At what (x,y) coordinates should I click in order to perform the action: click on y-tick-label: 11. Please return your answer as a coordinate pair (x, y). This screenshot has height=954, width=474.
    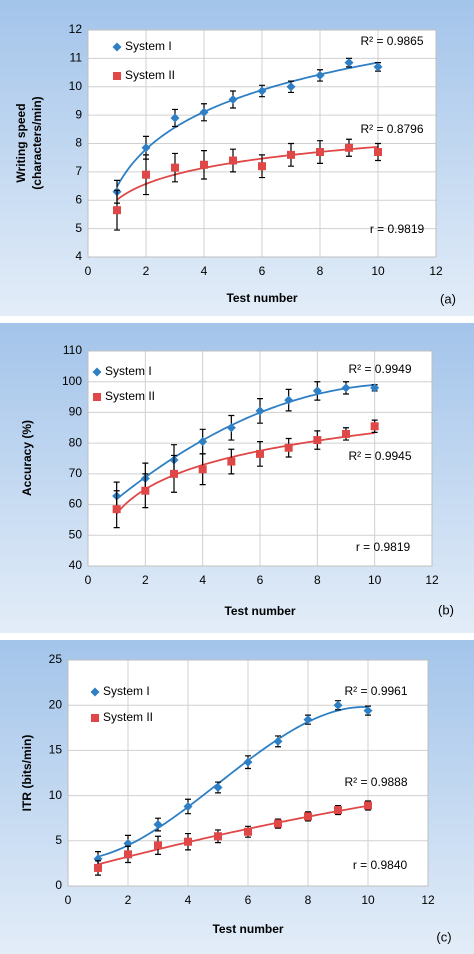
    Looking at the image, I should click on (76, 58).